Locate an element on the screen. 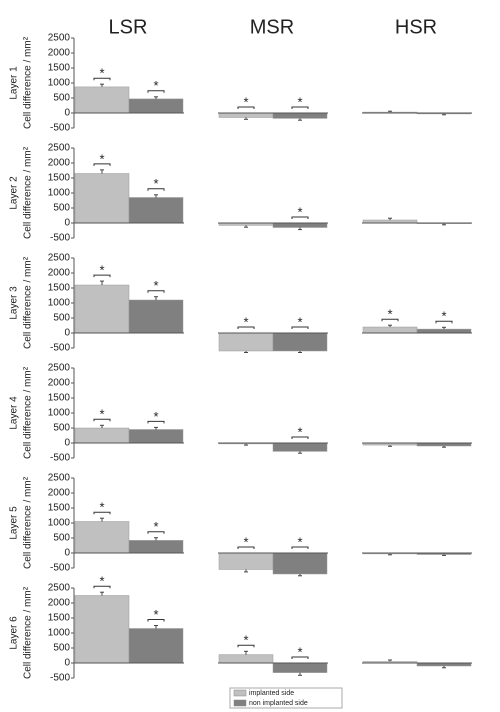 This screenshot has width=500, height=712. row-label: Layer 6 is located at coordinates (14, 633).